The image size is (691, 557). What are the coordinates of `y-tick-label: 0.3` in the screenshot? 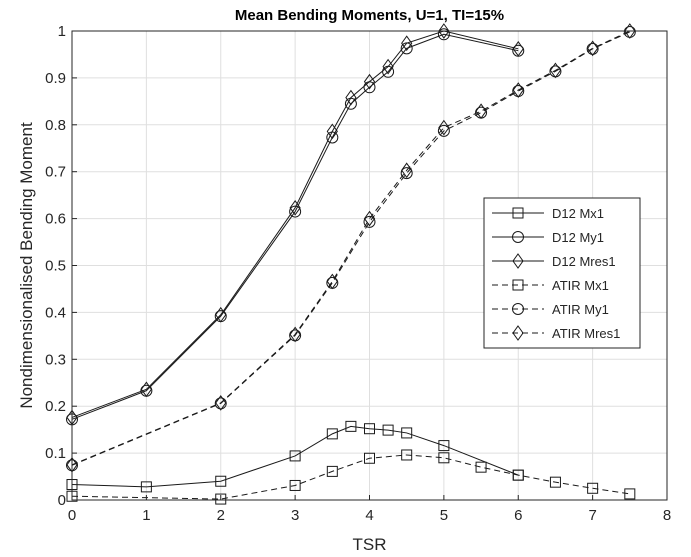 It's located at (55, 359).